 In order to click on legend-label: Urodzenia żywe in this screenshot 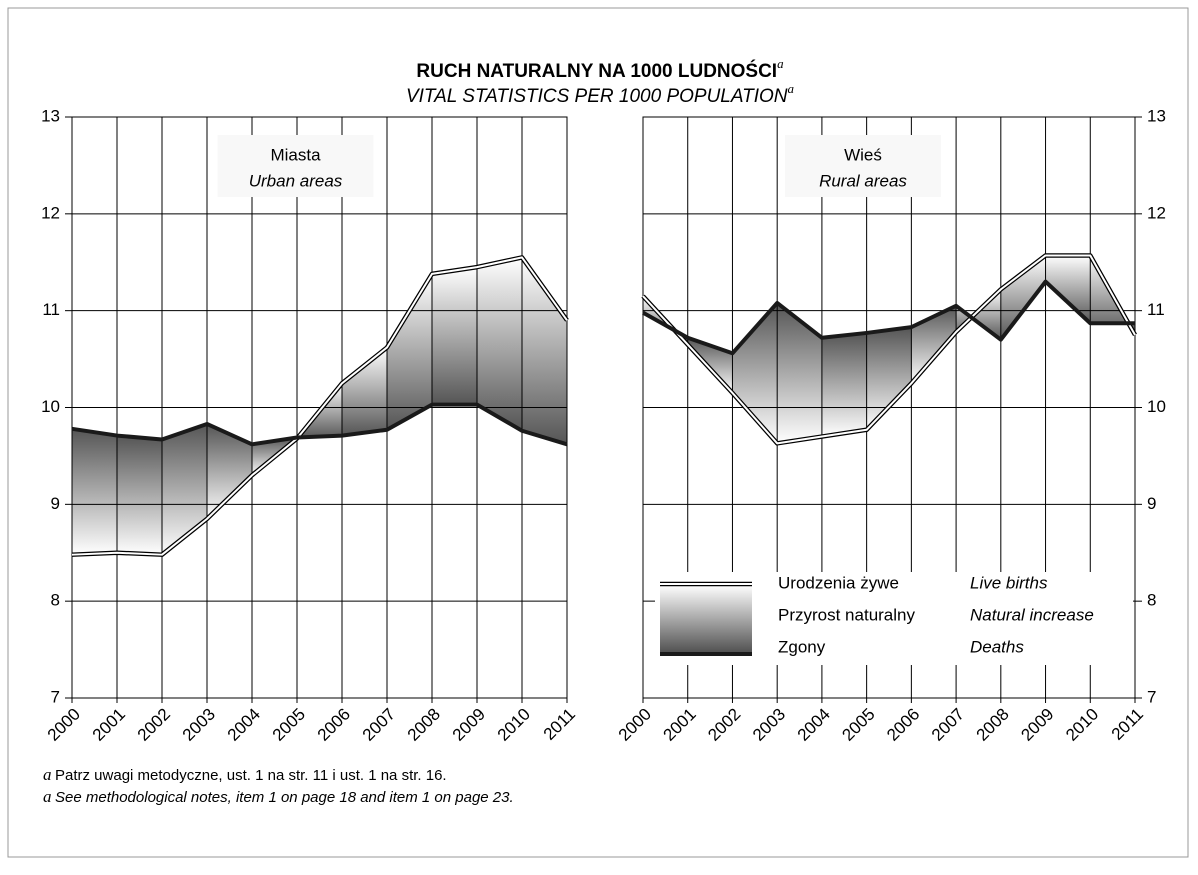, I will do `click(838, 582)`.